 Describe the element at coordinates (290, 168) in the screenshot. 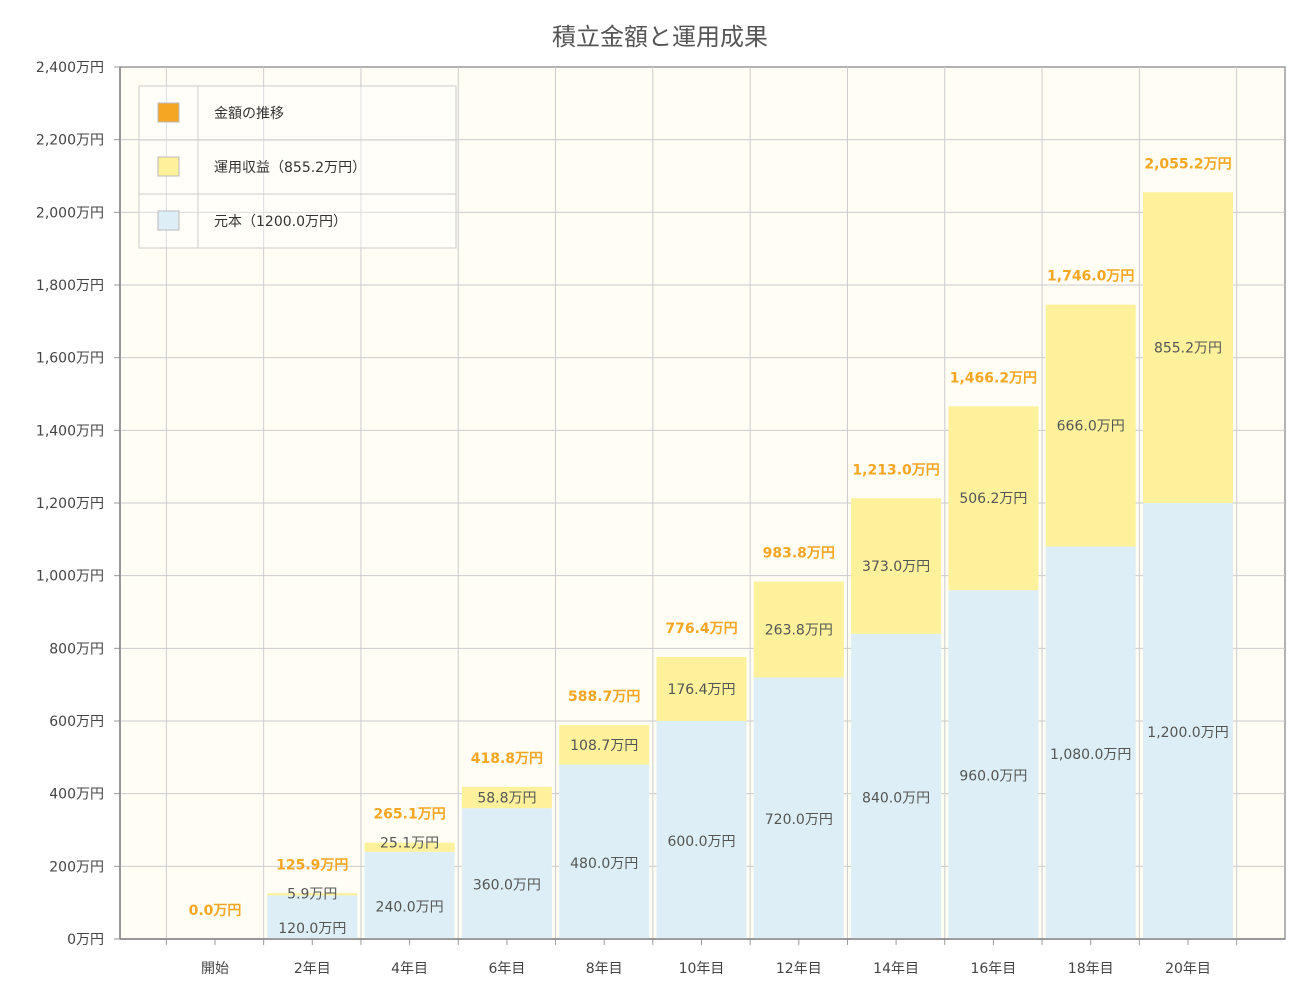

I see `legend-label-profit: 運用収益（855.2万円）` at that location.